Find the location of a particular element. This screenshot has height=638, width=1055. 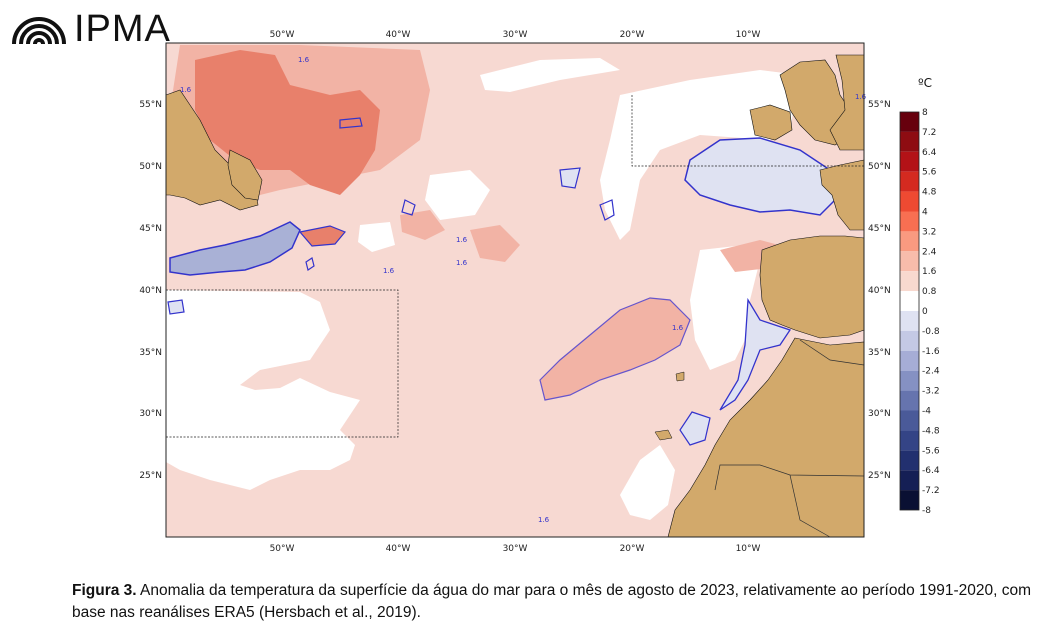

land-newfoundland is located at coordinates (245, 175).